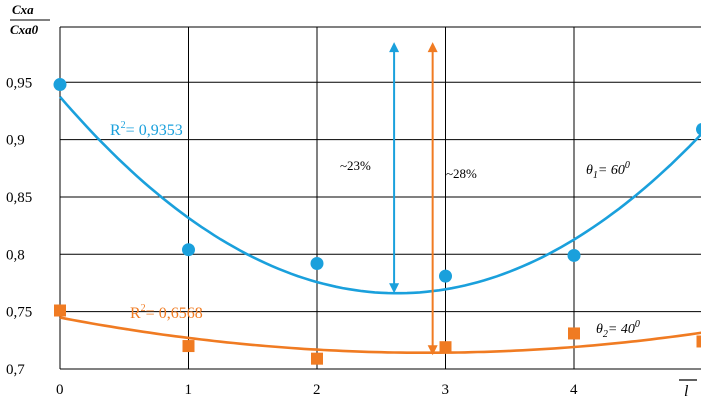 The image size is (701, 397). I want to click on x-tick-label: 4, so click(574, 389).